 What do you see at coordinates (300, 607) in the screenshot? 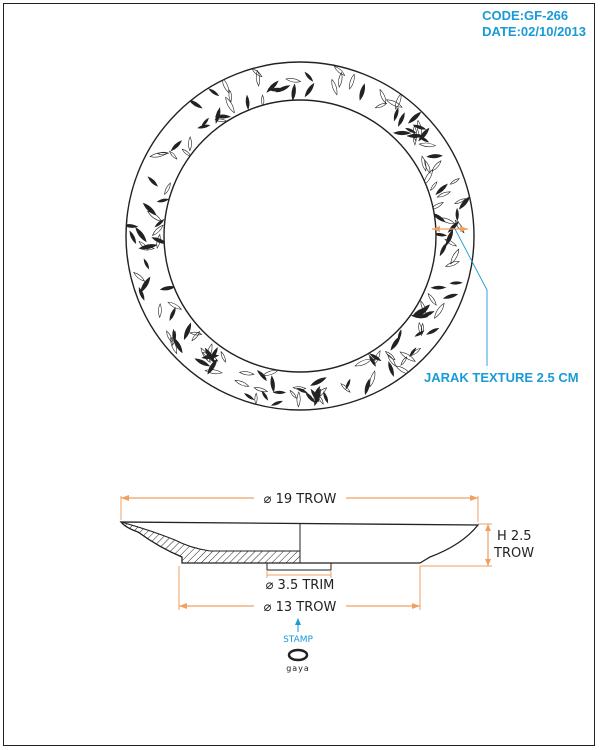
I see `base-diameter-label: ⌀ 13 TROW` at bounding box center [300, 607].